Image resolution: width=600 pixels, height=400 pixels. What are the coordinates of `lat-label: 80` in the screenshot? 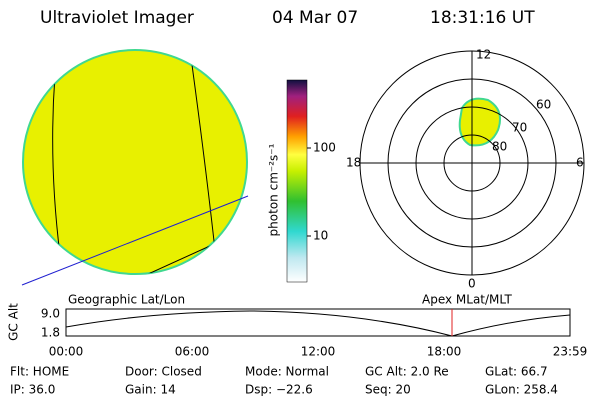 It's located at (499, 147).